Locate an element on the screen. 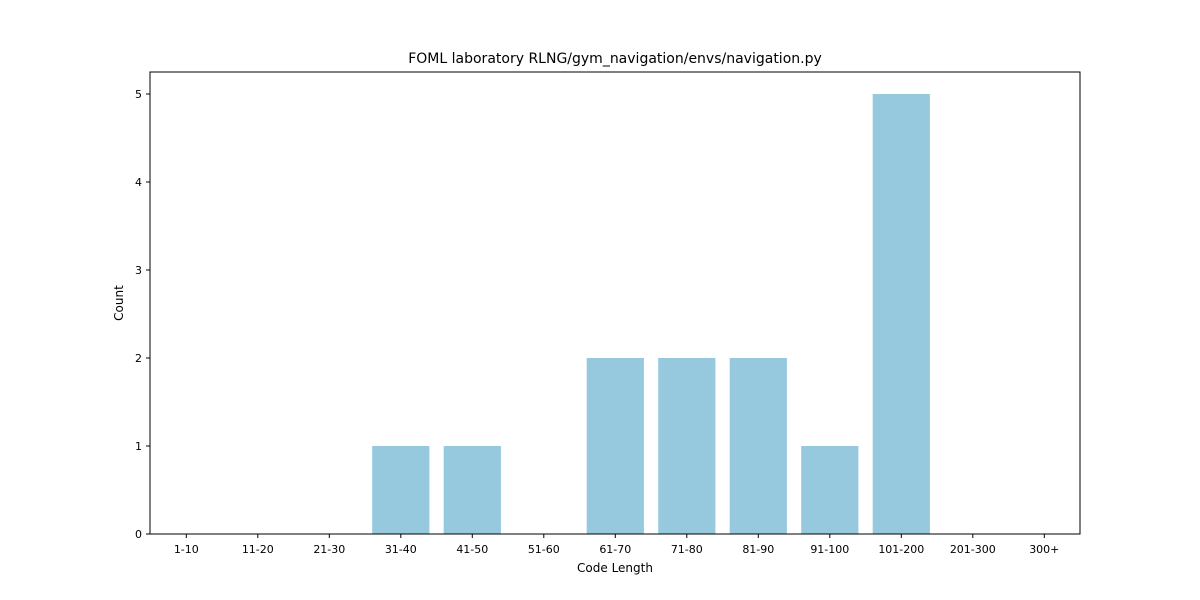  y-tick-label: 3 is located at coordinates (138, 270).